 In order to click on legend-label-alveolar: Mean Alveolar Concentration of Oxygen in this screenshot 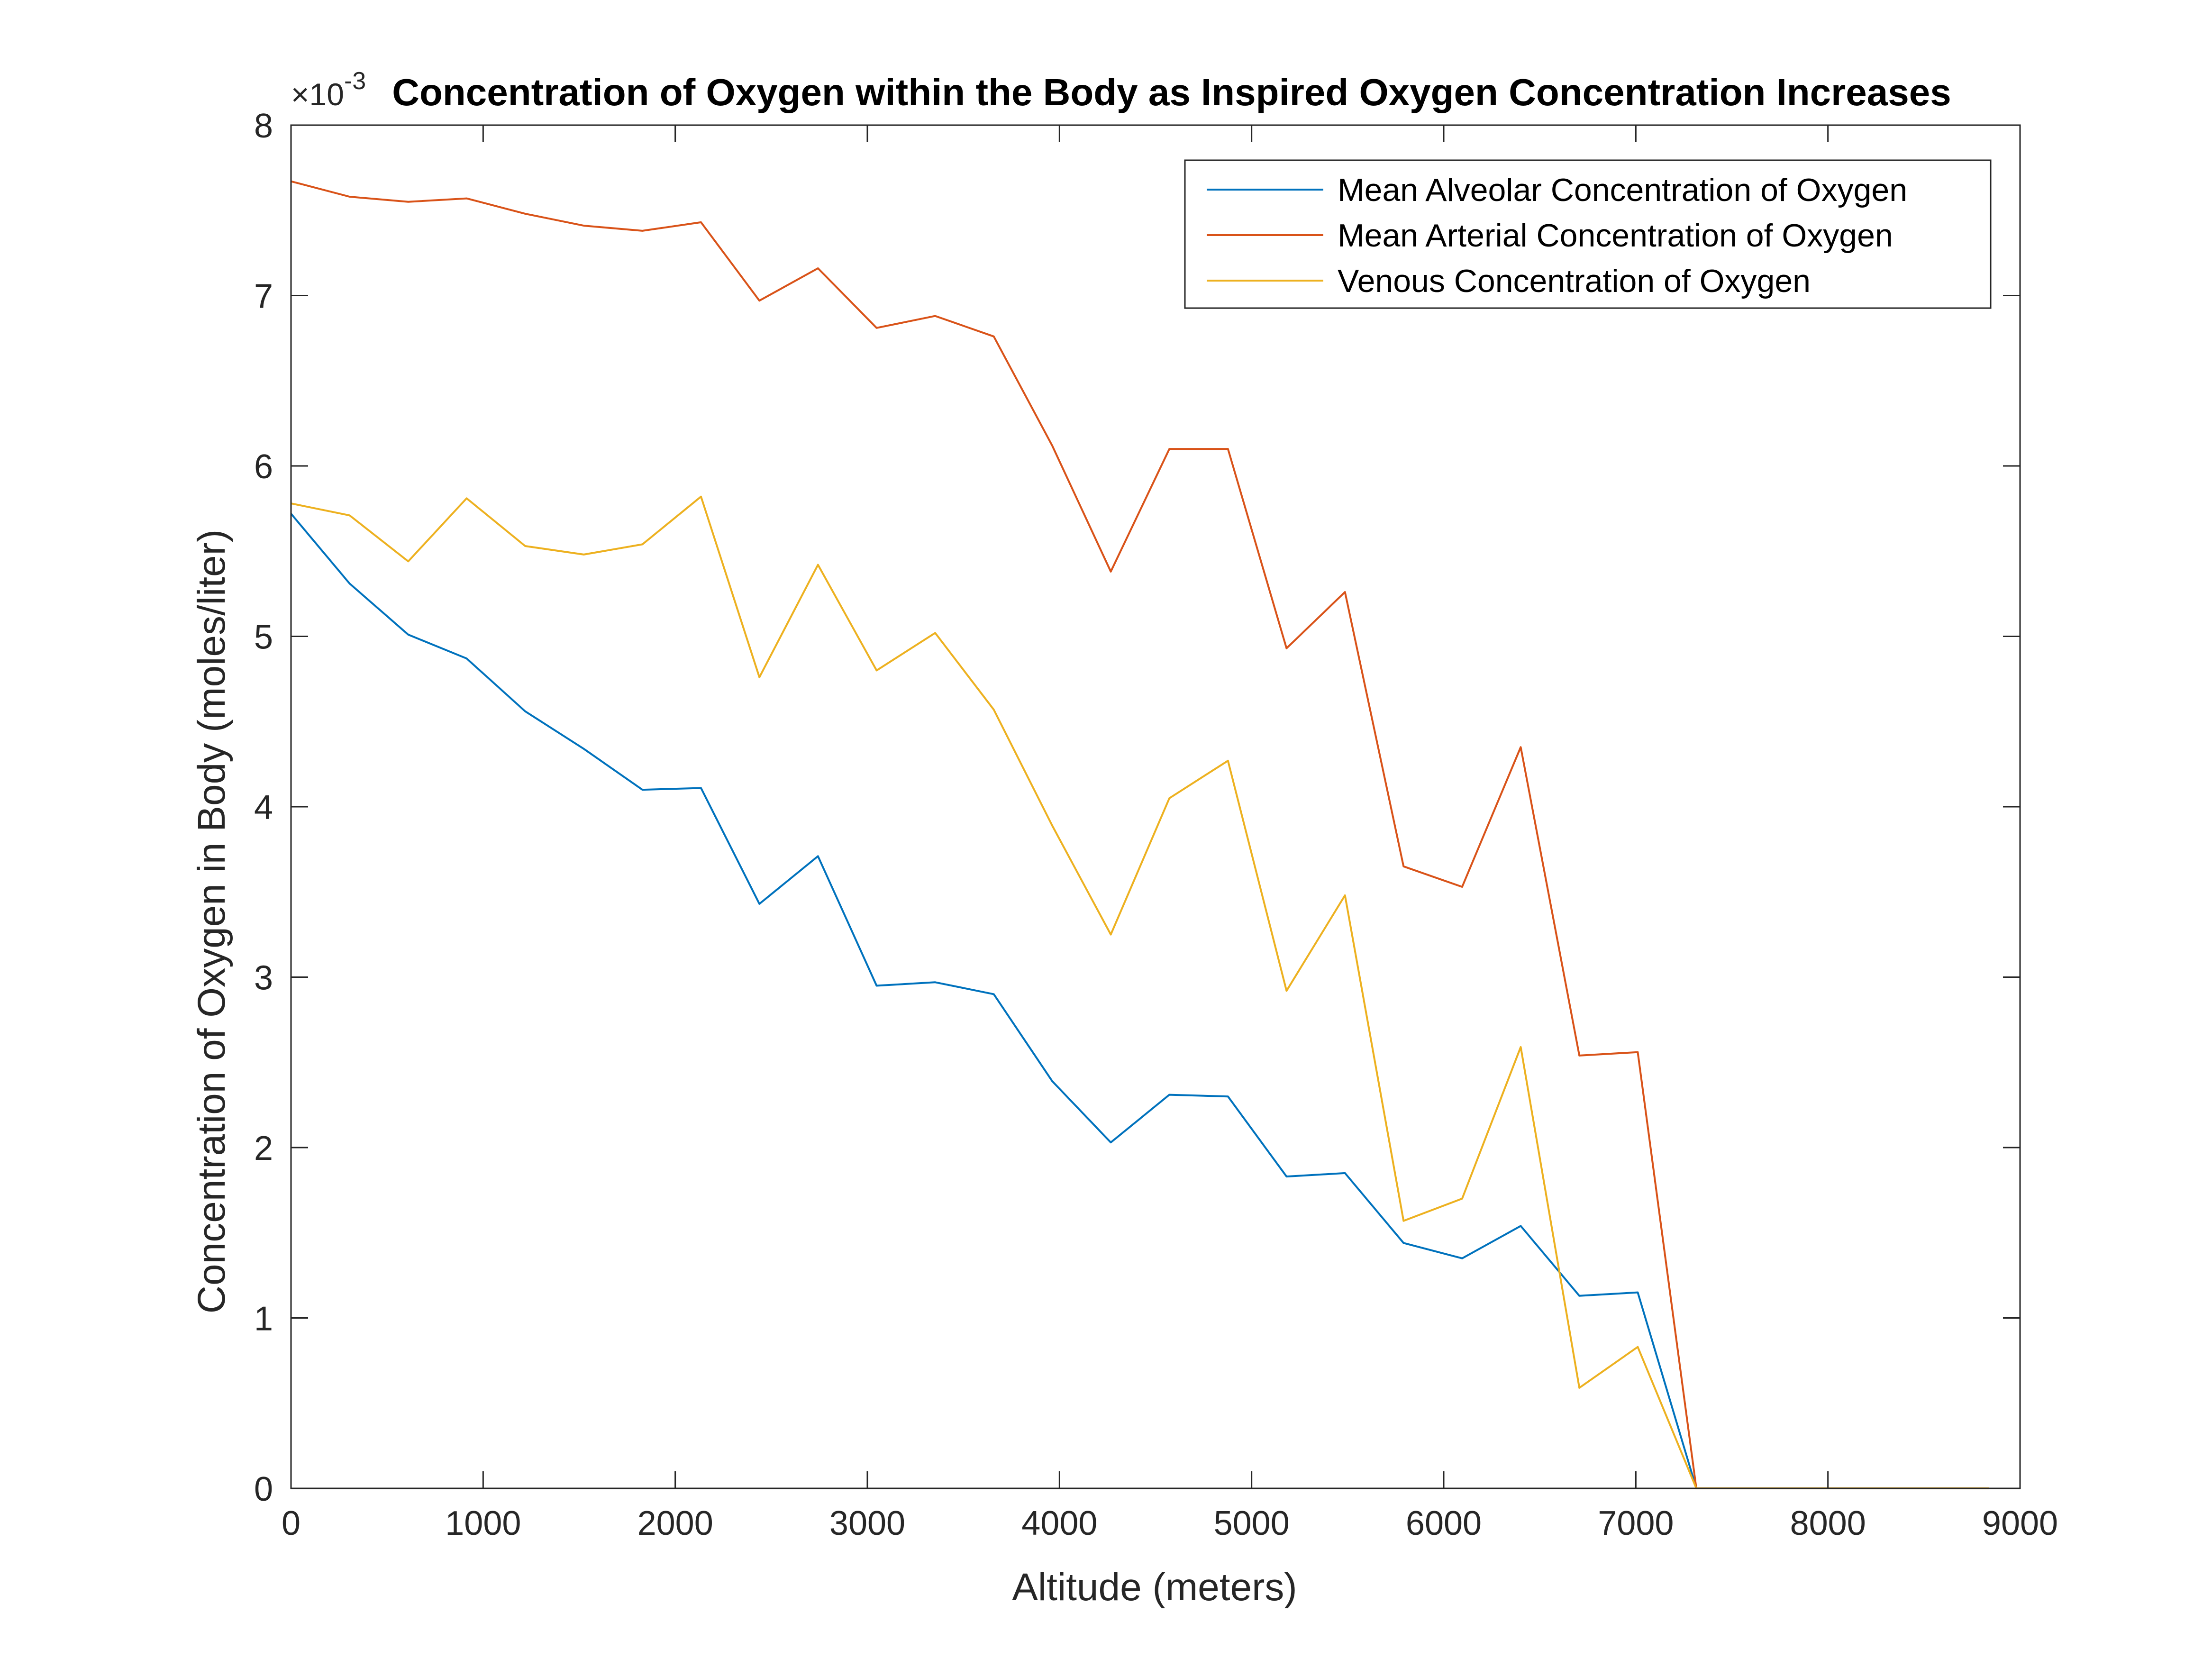, I will do `click(1623, 190)`.